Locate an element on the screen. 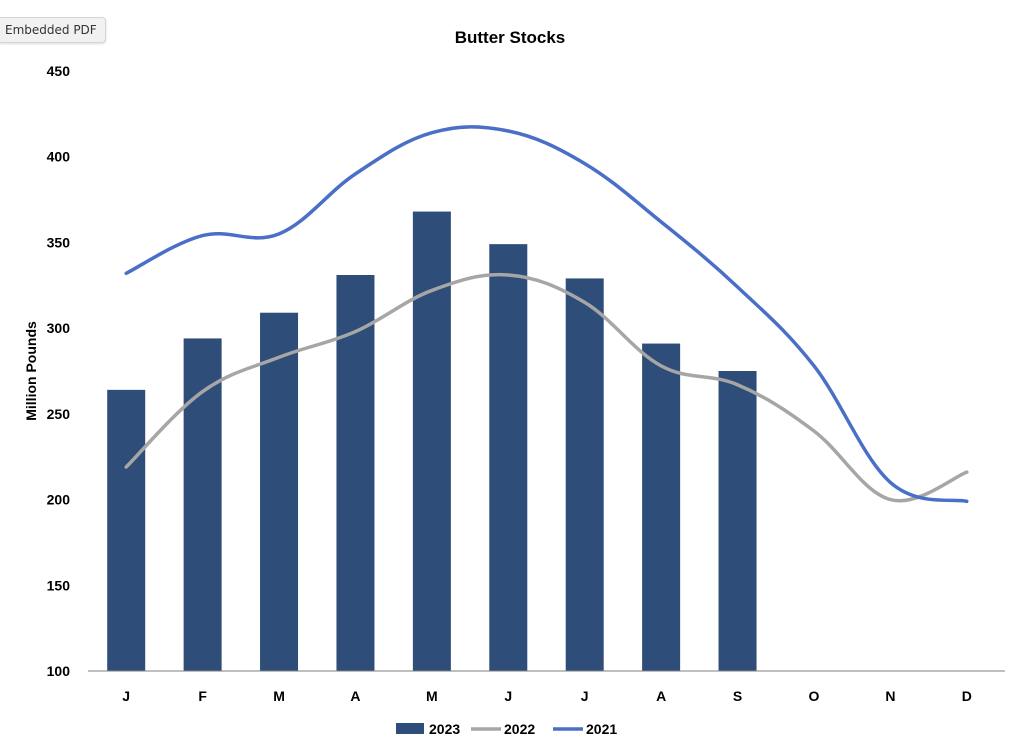  chart-legend: 2023 2022 2021 is located at coordinates (506, 729).